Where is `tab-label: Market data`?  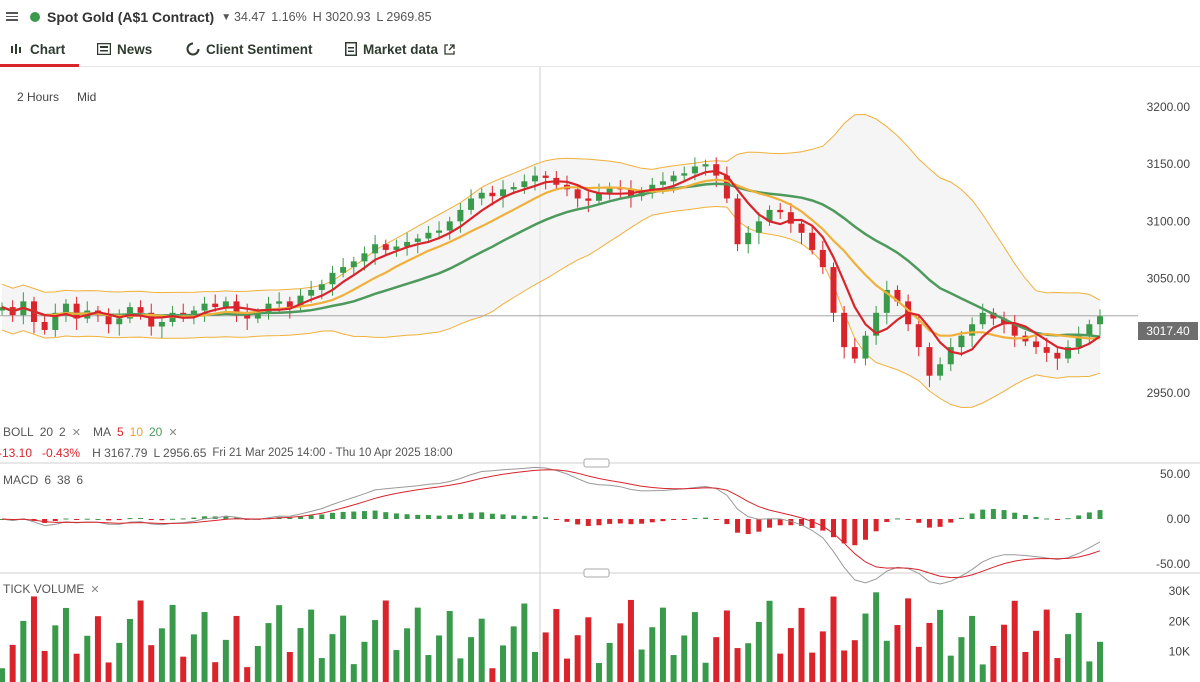
tab-label: Market data is located at coordinates (401, 49).